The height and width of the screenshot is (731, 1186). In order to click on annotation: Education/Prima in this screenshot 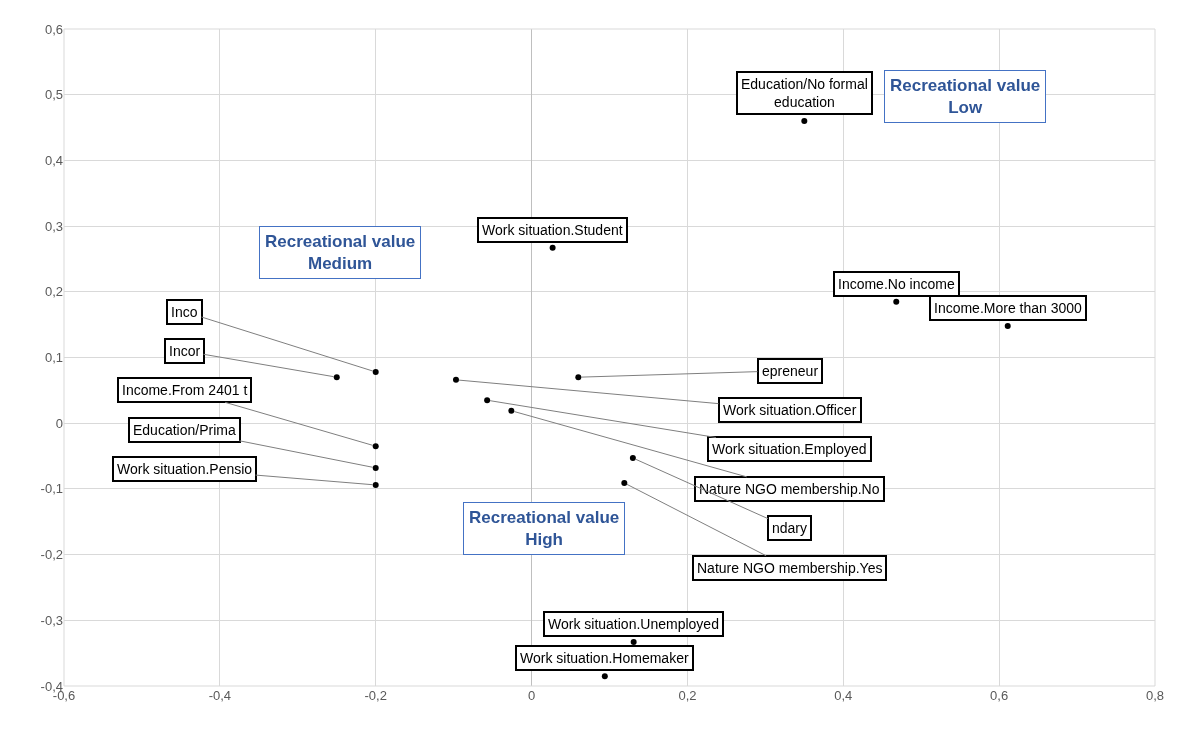, I will do `click(184, 430)`.